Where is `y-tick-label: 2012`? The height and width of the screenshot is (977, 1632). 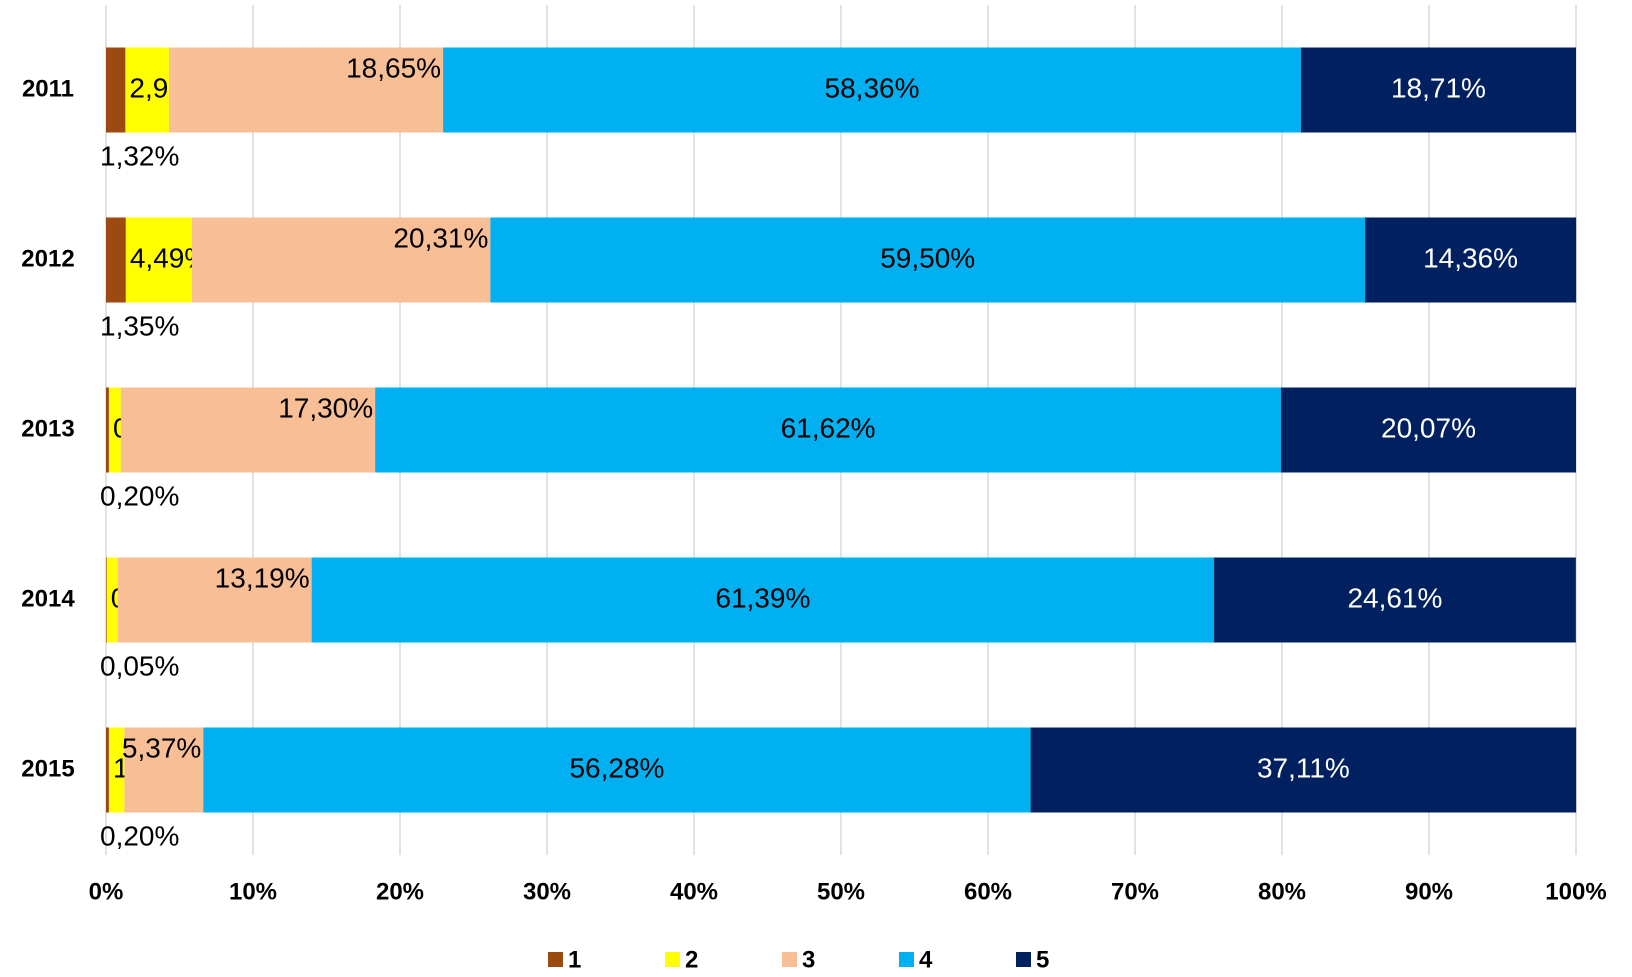 y-tick-label: 2012 is located at coordinates (47, 258).